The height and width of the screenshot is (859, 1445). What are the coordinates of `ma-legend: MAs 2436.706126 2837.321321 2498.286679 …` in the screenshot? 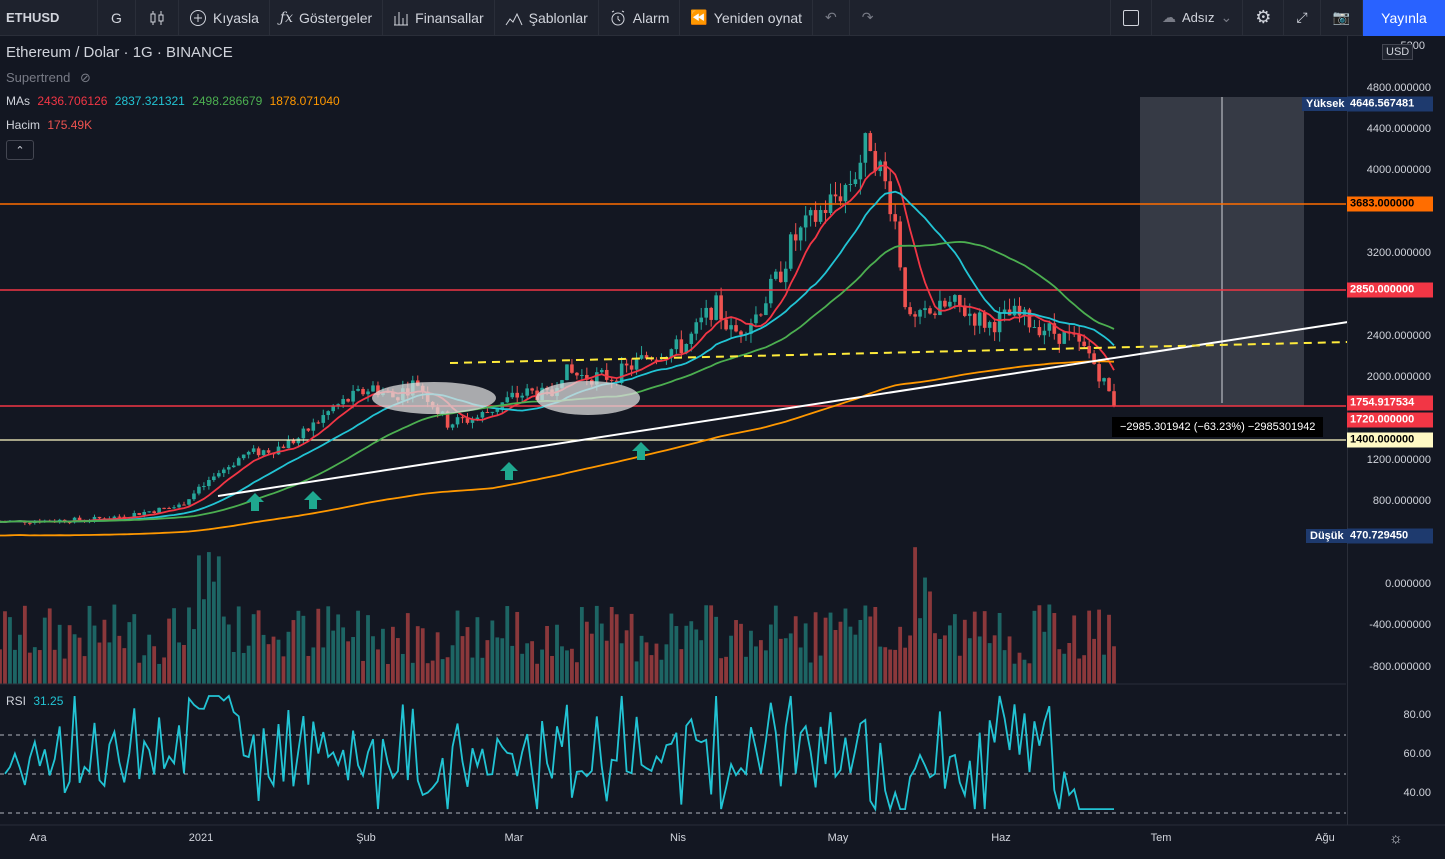 It's located at (173, 101).